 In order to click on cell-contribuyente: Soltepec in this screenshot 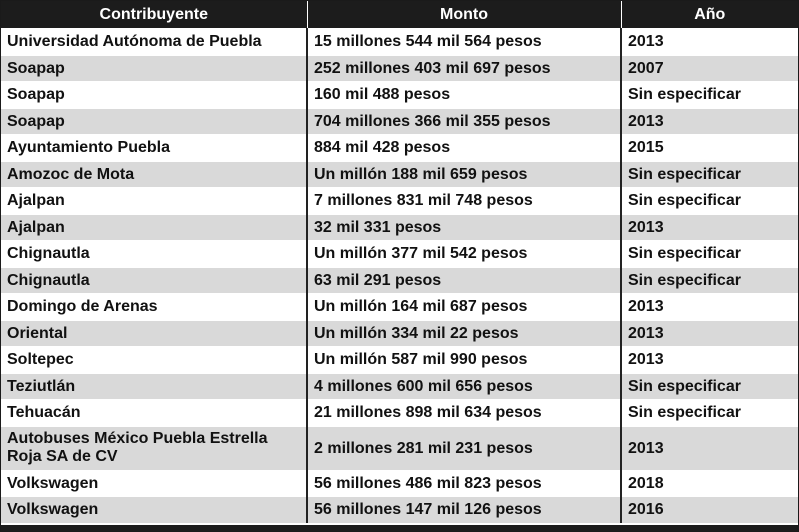, I will do `click(154, 359)`.